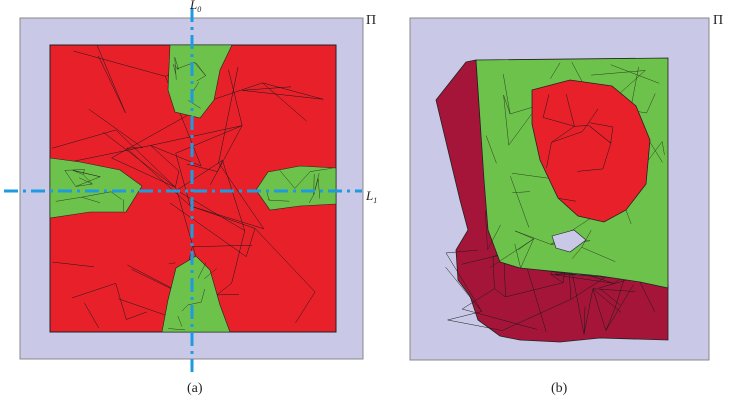  Describe the element at coordinates (578, 148) in the screenshot. I see `red-mesh-b-edges` at that location.